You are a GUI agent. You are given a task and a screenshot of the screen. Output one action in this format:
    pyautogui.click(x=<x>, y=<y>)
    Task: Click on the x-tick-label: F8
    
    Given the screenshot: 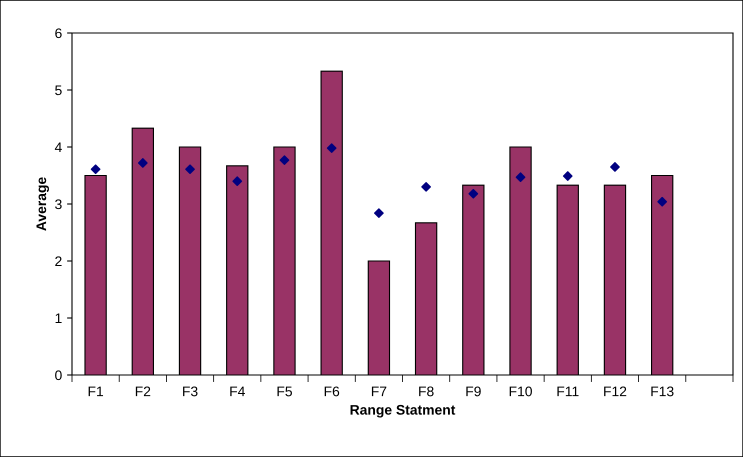 What is the action you would take?
    pyautogui.click(x=426, y=391)
    